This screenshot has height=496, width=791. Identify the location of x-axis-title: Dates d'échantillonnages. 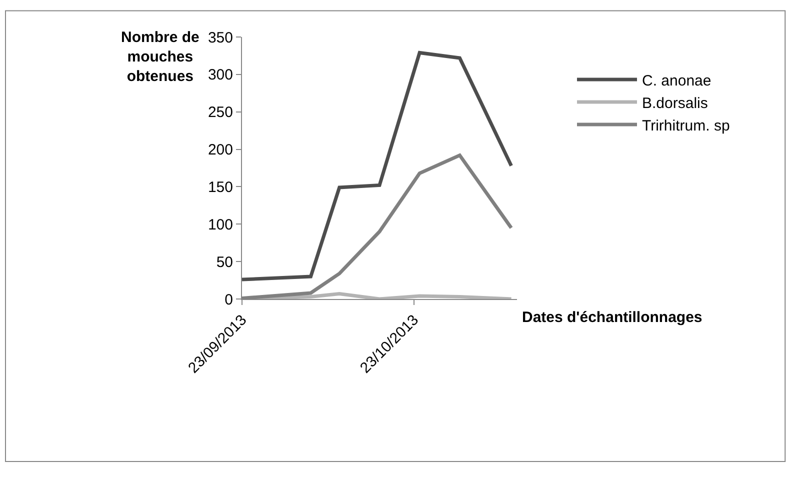
(612, 317).